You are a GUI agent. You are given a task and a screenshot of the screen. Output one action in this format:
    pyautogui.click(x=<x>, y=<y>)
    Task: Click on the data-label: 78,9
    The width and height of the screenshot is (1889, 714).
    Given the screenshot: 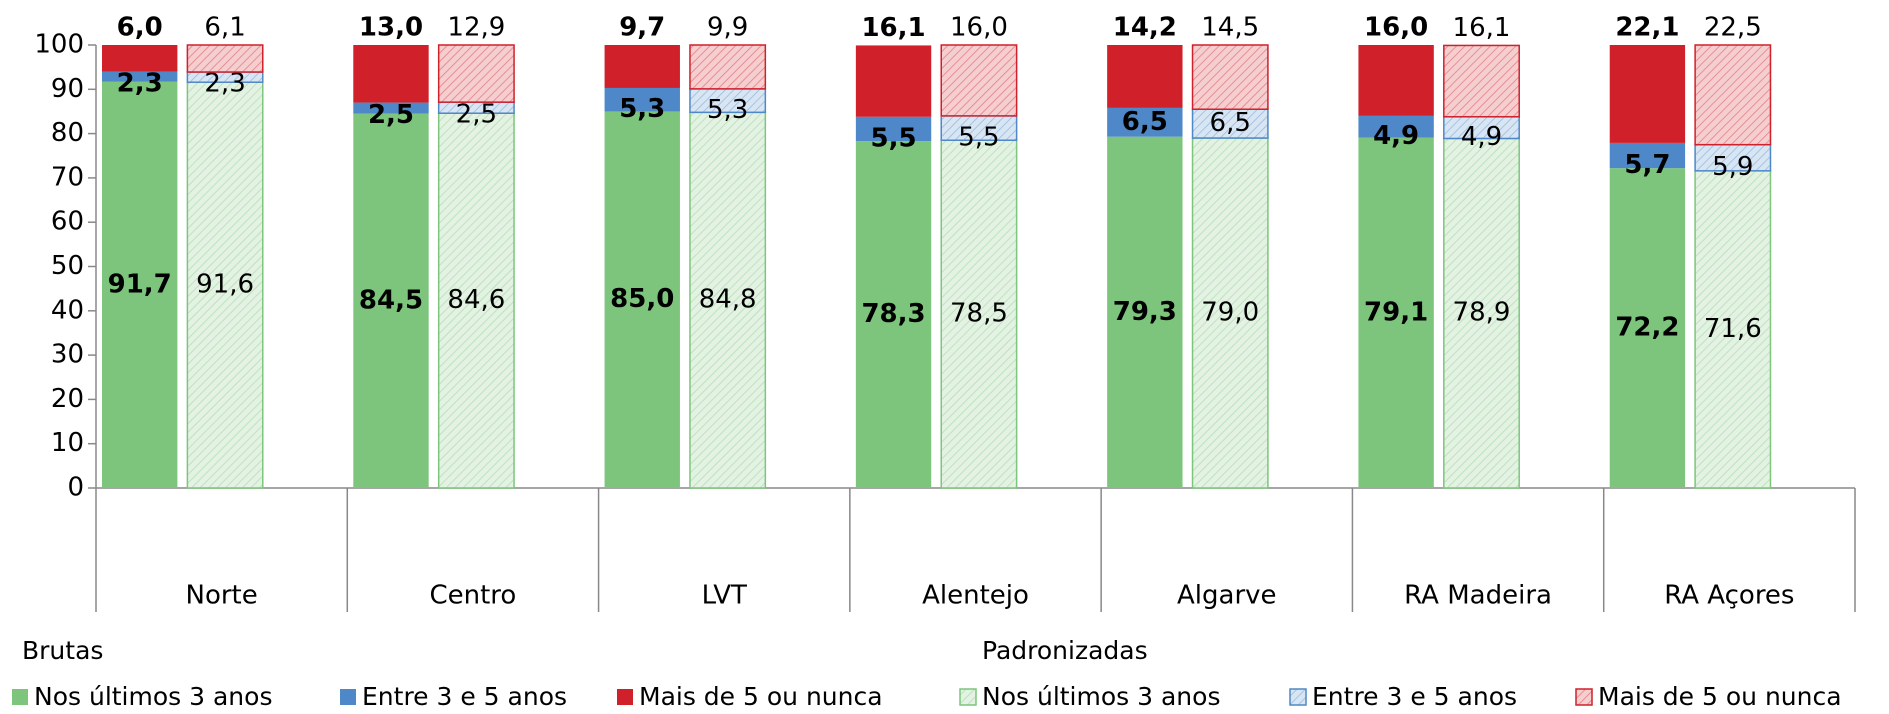 What is the action you would take?
    pyautogui.click(x=1482, y=313)
    